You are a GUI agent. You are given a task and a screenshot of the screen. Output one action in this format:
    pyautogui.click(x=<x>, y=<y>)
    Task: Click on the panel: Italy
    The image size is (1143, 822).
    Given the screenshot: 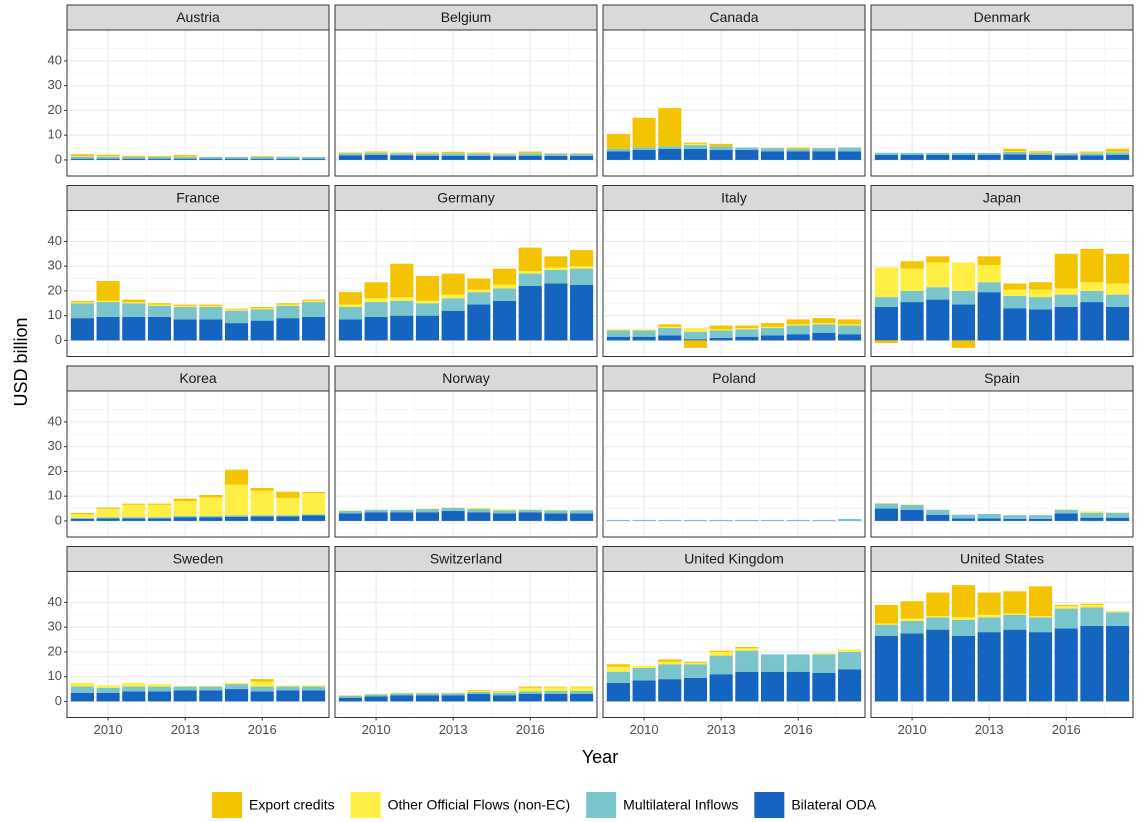 What is the action you would take?
    pyautogui.click(x=734, y=271)
    